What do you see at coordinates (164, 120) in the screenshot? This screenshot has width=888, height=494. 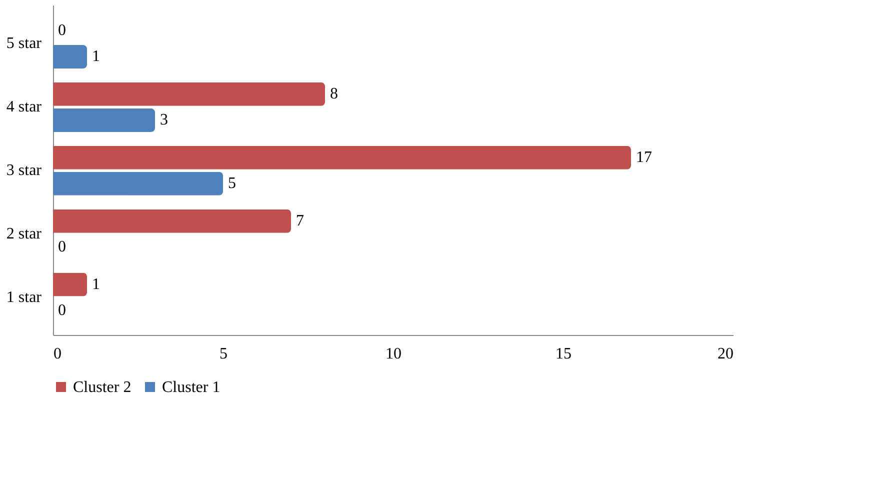 I see `data-label: 3` at bounding box center [164, 120].